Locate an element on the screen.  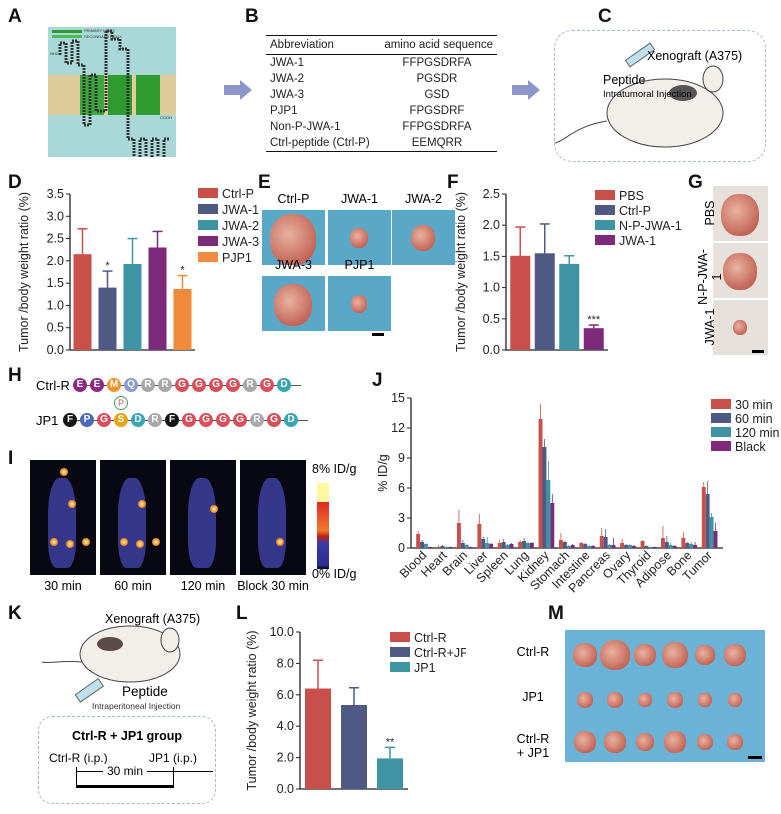
sequence-cell: PGSDR is located at coordinates (437, 79).